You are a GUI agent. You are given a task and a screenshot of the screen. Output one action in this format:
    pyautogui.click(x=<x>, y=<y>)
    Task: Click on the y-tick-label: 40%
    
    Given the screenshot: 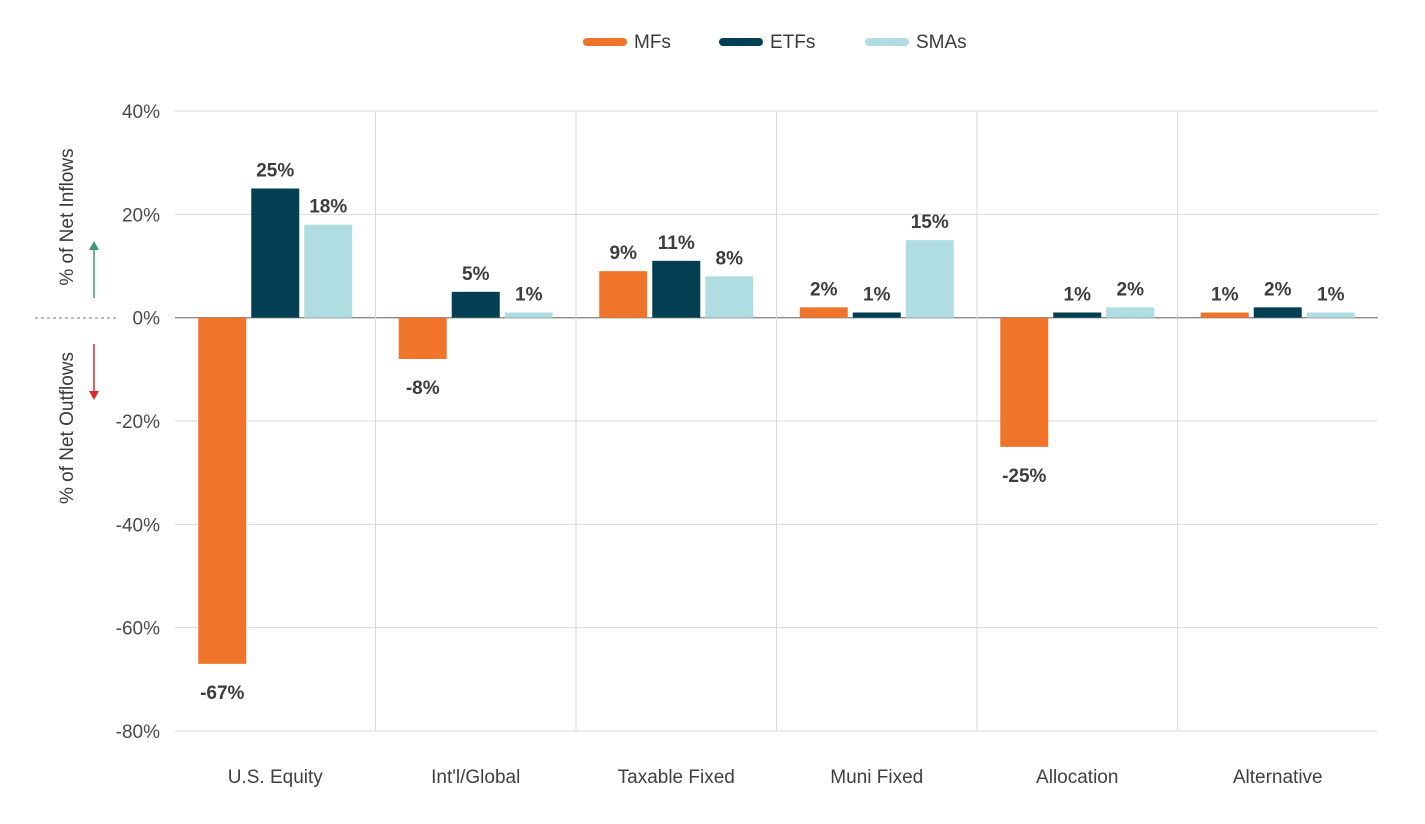 What is the action you would take?
    pyautogui.click(x=141, y=112)
    